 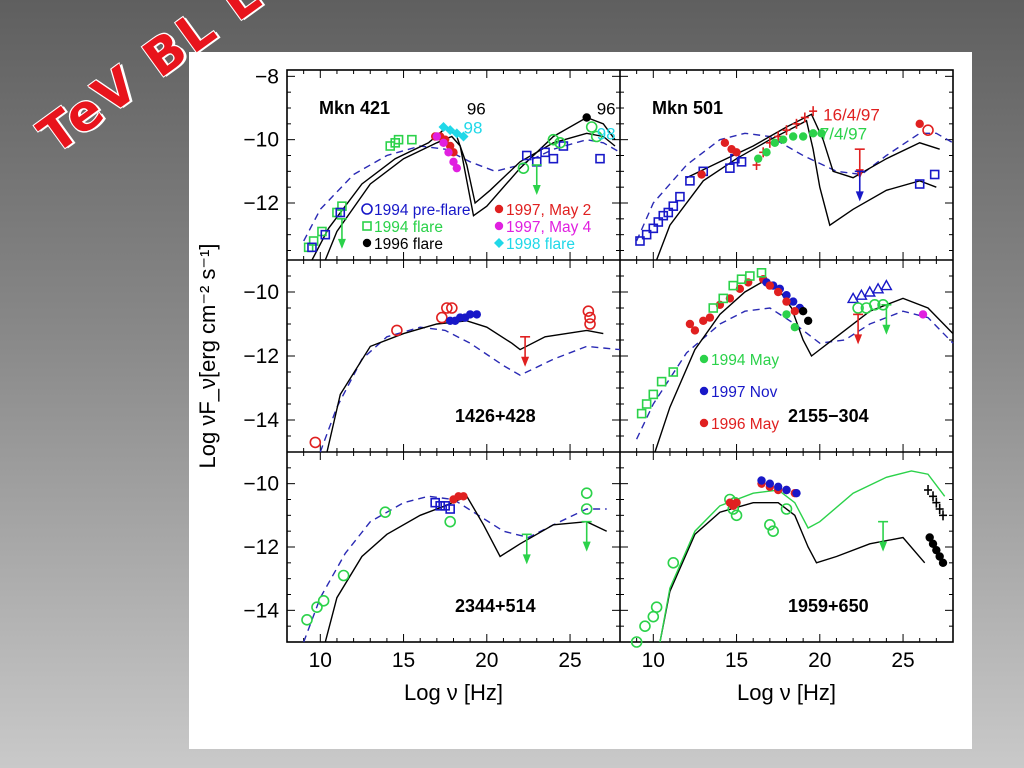 What do you see at coordinates (261, 420) in the screenshot?
I see `y-tick-label: −14` at bounding box center [261, 420].